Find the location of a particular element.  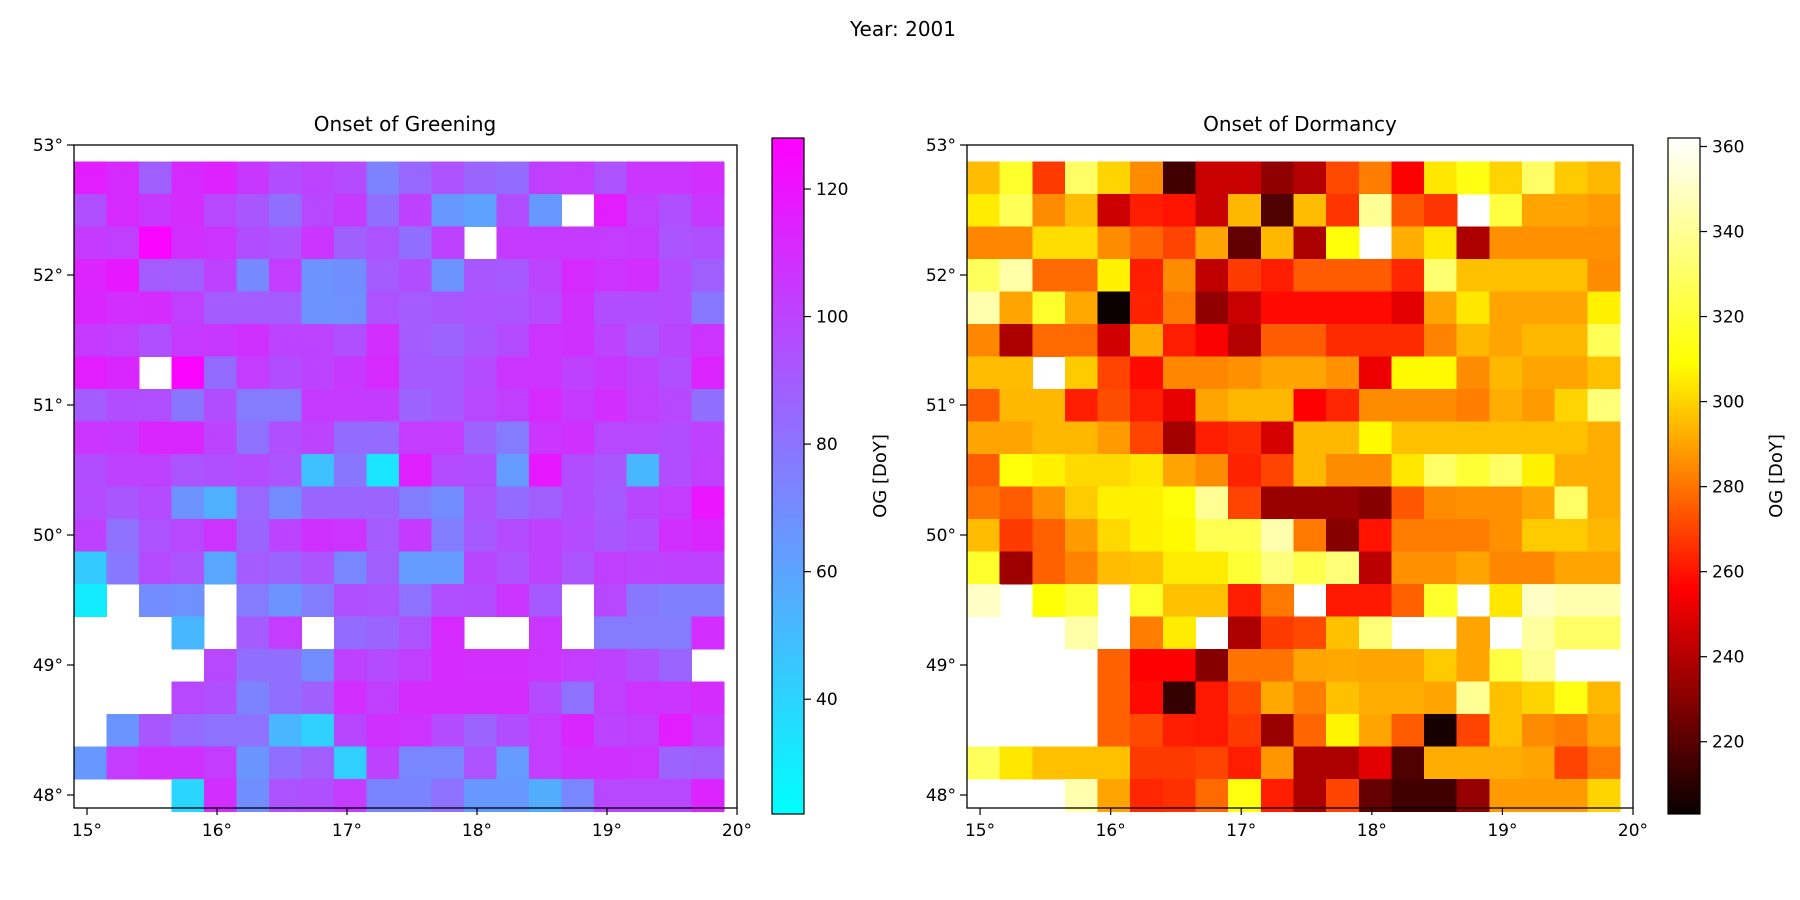

y-tick-label: 50° is located at coordinates (941, 536).